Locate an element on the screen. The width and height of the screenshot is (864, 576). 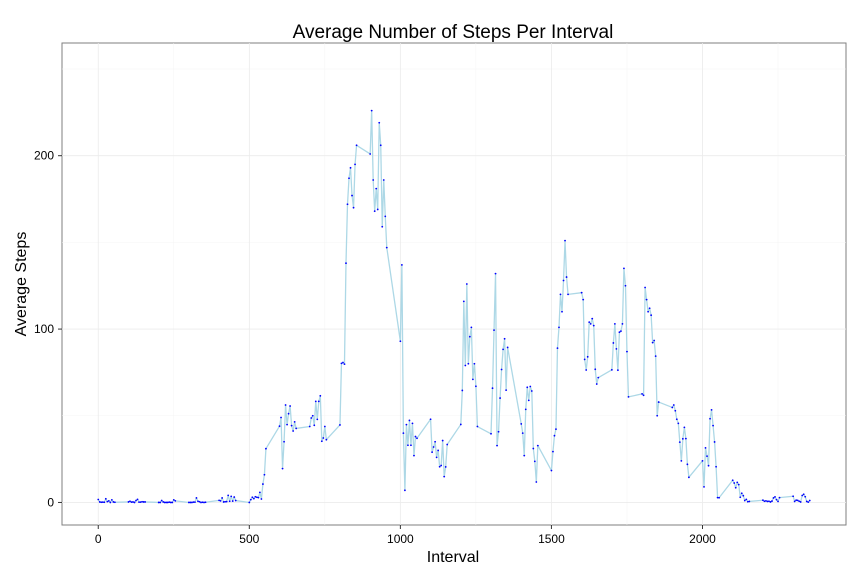
x-tick-label: 1000 is located at coordinates (400, 539).